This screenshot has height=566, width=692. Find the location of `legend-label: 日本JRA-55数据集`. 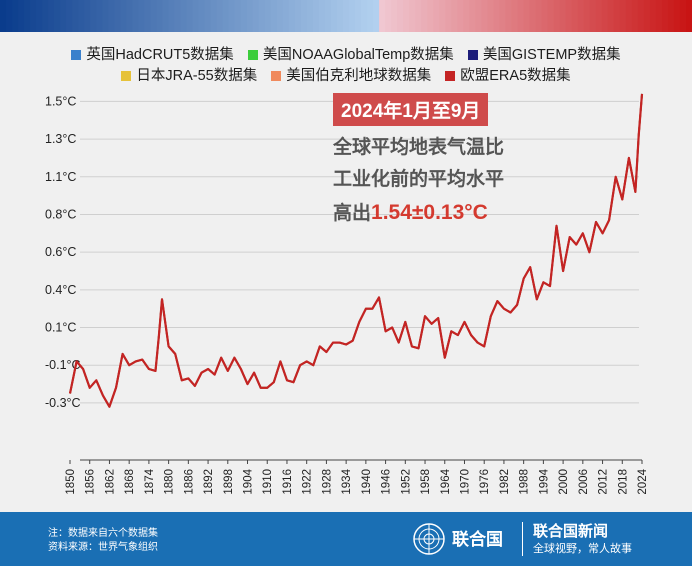

legend-label: 日本JRA-55数据集 is located at coordinates (197, 76).